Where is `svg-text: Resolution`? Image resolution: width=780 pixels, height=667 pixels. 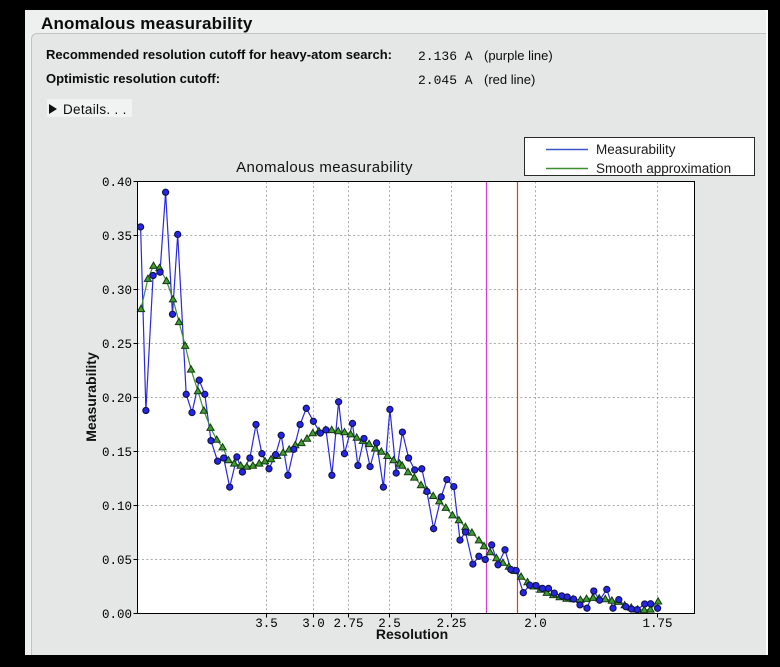 svg-text: Resolution is located at coordinates (412, 634).